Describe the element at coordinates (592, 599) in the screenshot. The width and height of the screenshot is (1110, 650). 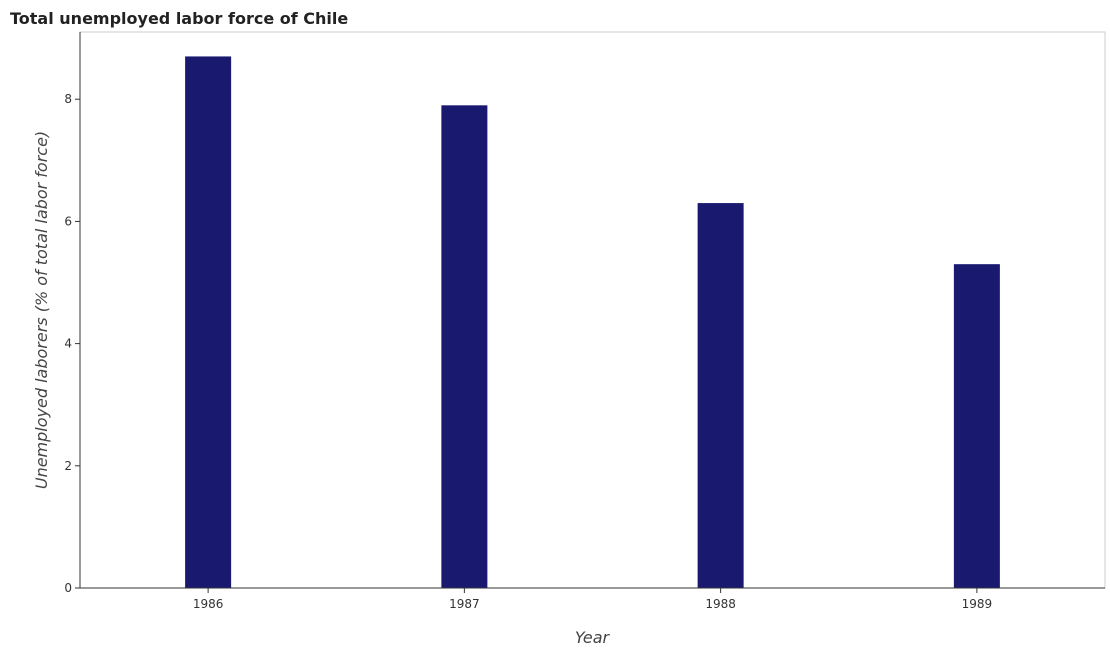
I see `x-ticks-group: 1986 1987 1988 1989` at that location.